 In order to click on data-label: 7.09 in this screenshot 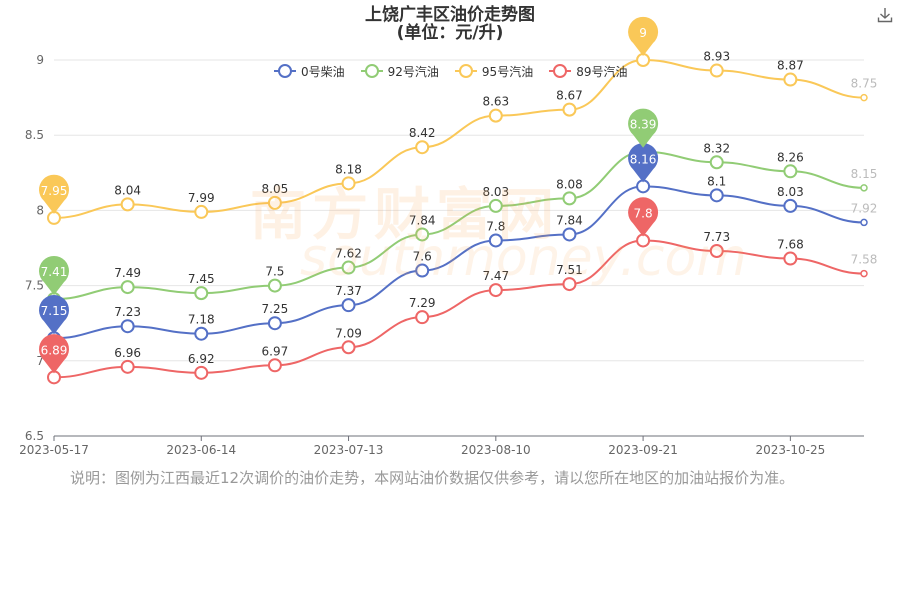, I will do `click(348, 333)`.